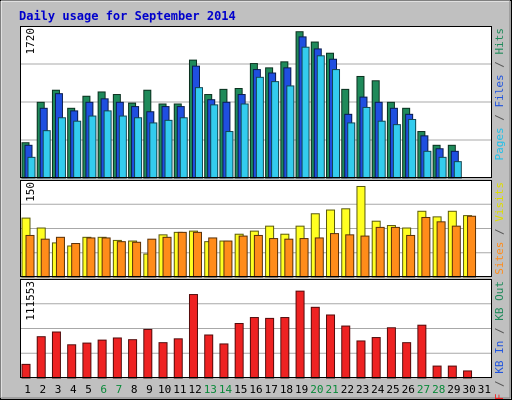 This screenshot has height=400, width=512. I want to click on x-tick-label: 7, so click(119, 389).